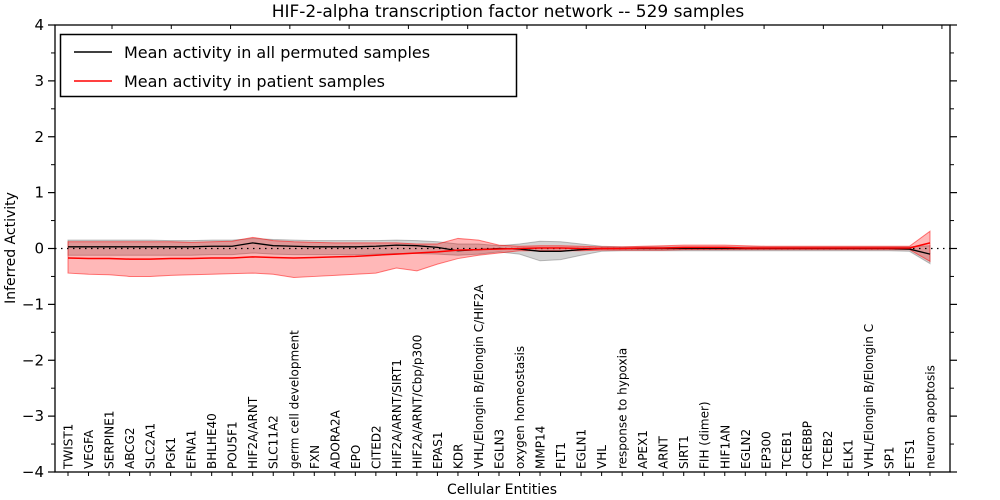  What do you see at coordinates (787, 450) in the screenshot?
I see `x-category-label: TCEB1` at bounding box center [787, 450].